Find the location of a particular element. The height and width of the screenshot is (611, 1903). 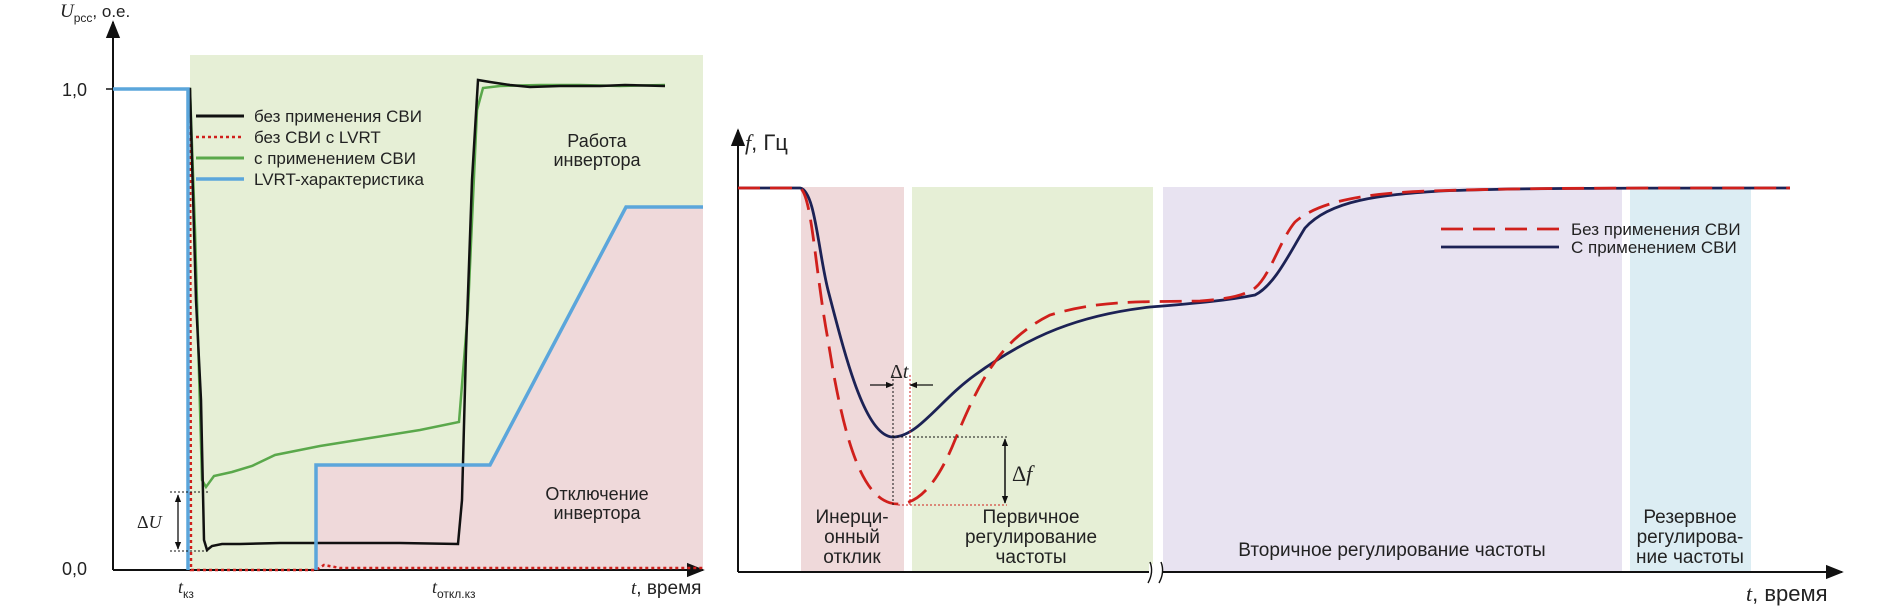

zone-reserve-regulation is located at coordinates (1690, 379).